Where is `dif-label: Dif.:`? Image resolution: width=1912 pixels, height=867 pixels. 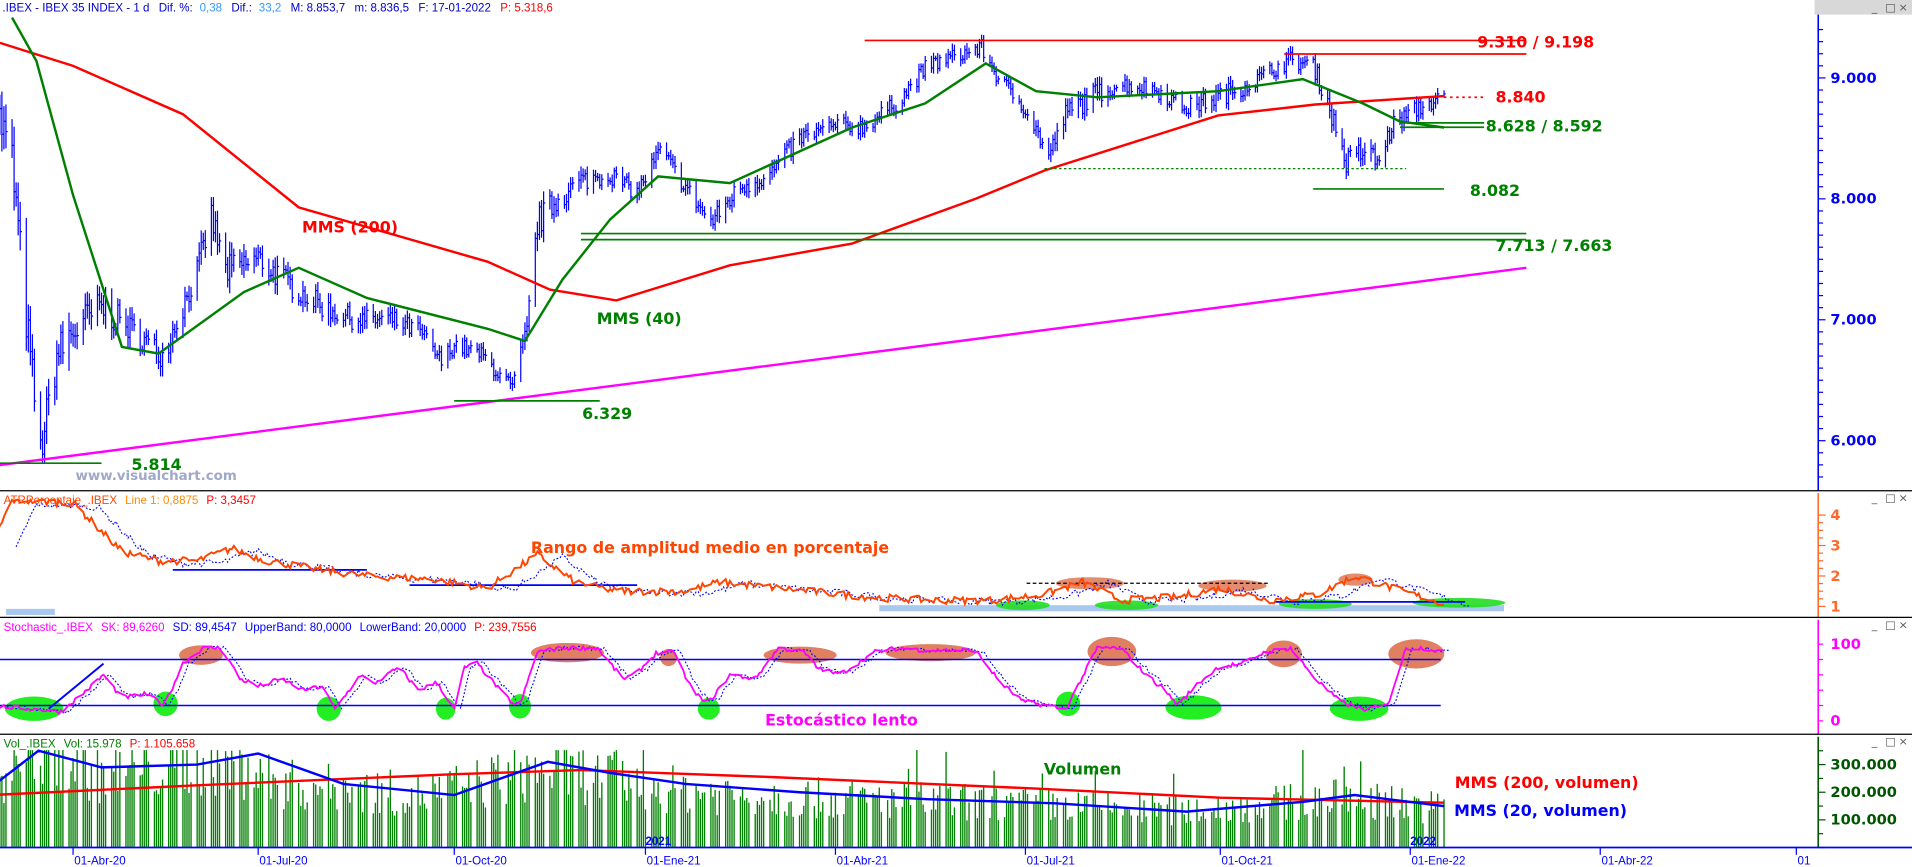 dif-label: Dif.: is located at coordinates (241, 9).